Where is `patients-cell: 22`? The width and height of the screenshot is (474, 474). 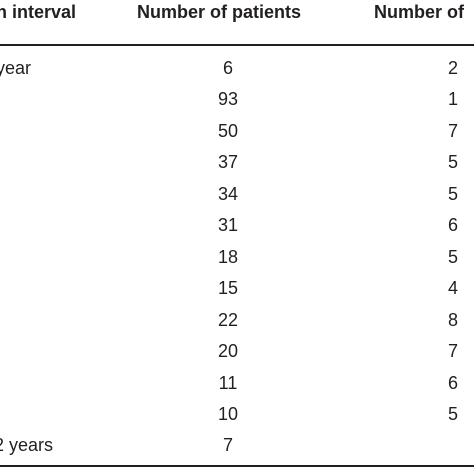 patients-cell: 22 is located at coordinates (228, 320).